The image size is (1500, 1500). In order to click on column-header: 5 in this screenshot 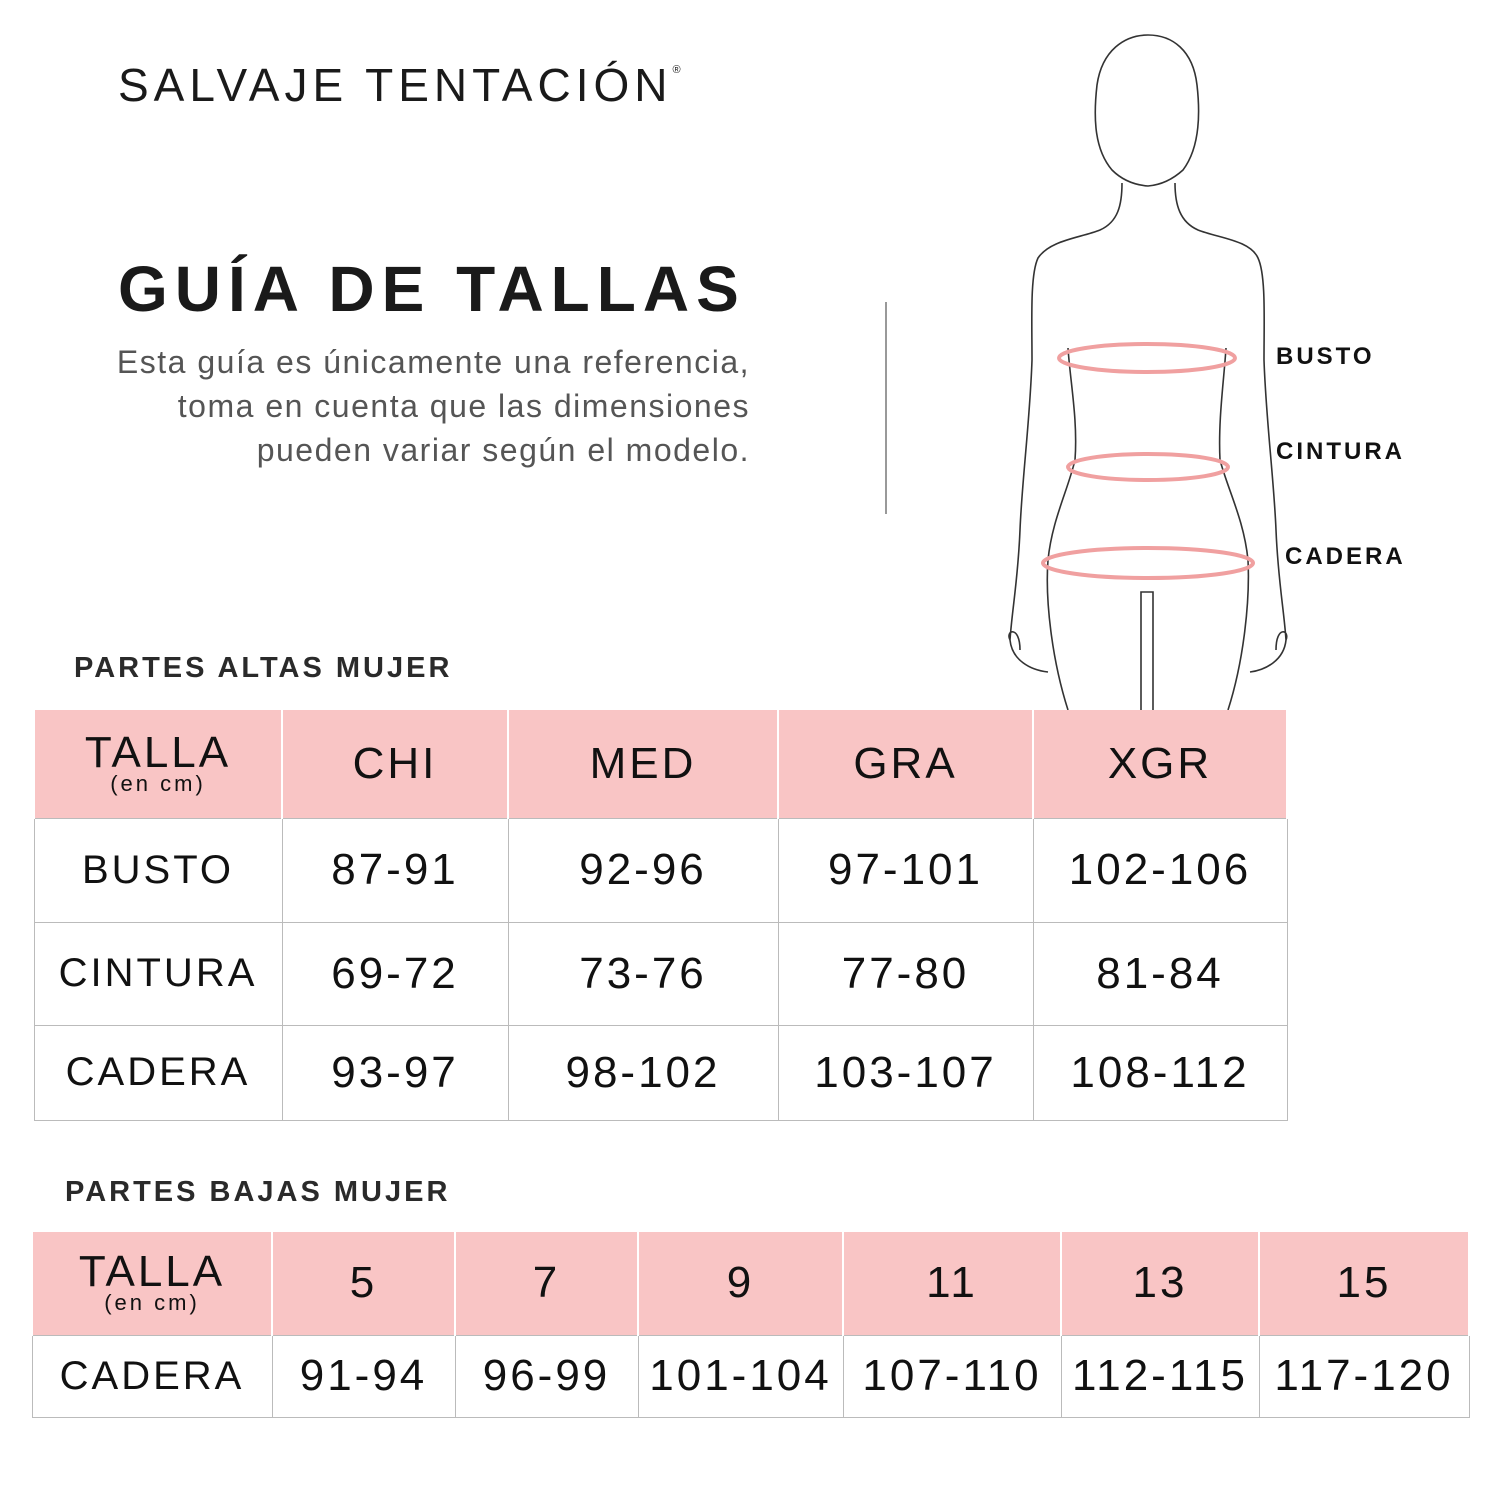, I will do `click(363, 1283)`.